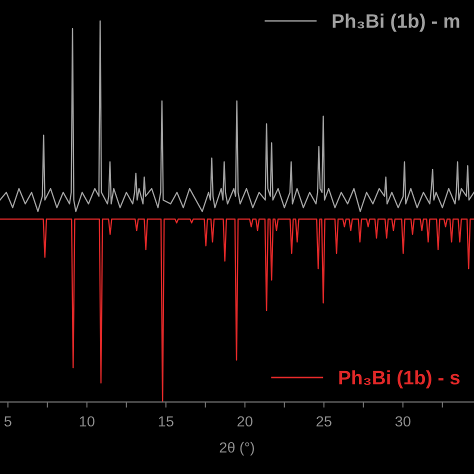 This screenshot has width=474, height=474. What do you see at coordinates (87, 421) in the screenshot?
I see `x-tick-label: 10` at bounding box center [87, 421].